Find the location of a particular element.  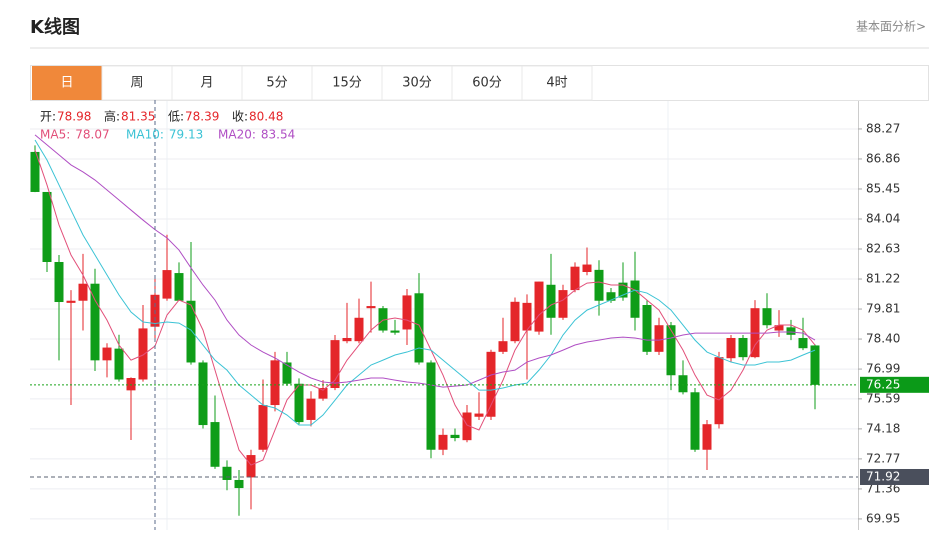

y-tick-label: 85.45 is located at coordinates (883, 188).